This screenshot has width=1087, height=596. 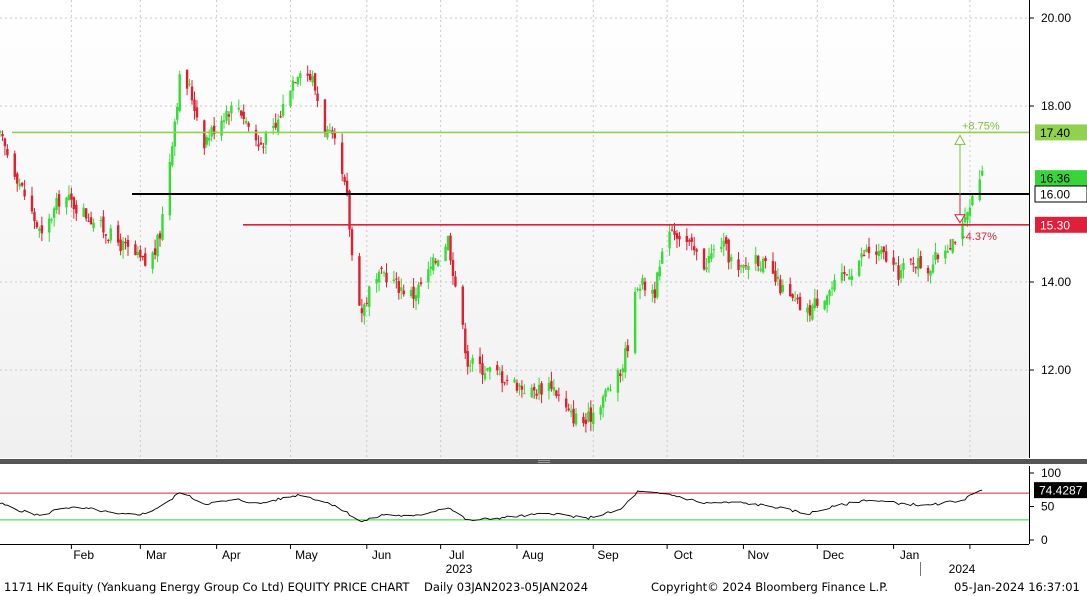 What do you see at coordinates (83, 555) in the screenshot?
I see `x-tick-label: Feb` at bounding box center [83, 555].